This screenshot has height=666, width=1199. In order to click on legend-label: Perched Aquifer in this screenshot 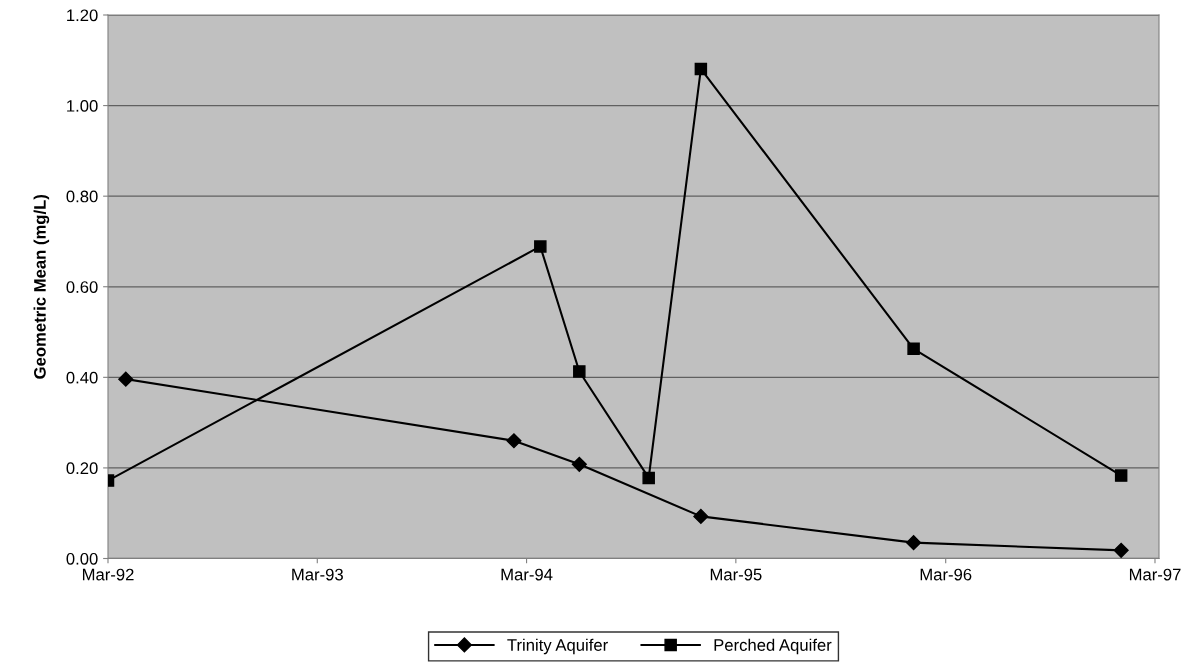, I will do `click(773, 646)`.